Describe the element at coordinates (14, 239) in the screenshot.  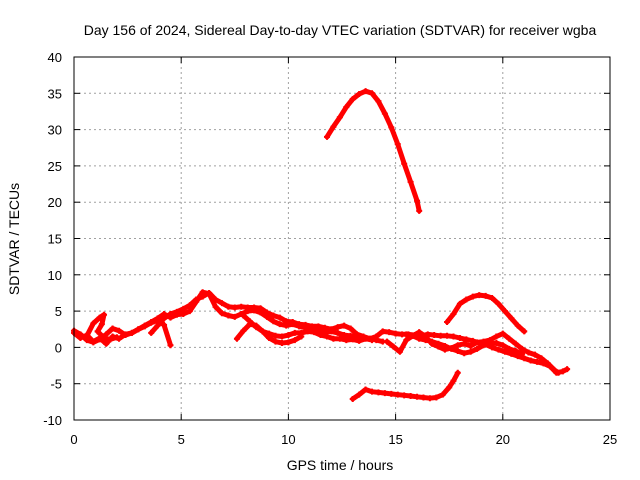
I see `y-axis-label: SDTVAR / TECUs` at that location.